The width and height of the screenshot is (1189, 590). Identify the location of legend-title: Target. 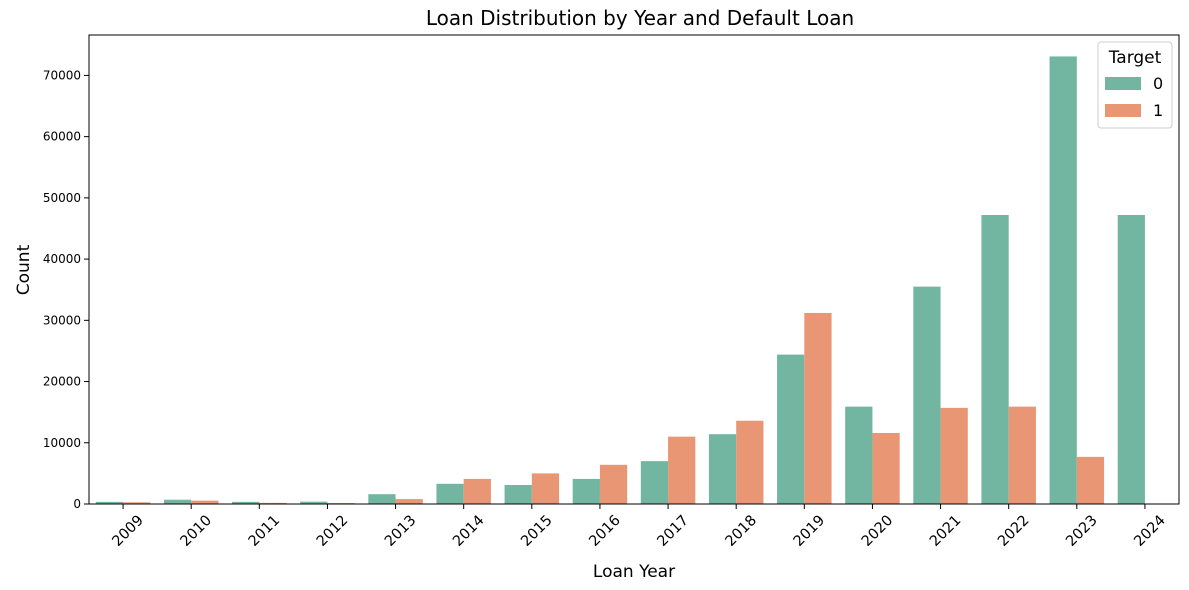
(1135, 58).